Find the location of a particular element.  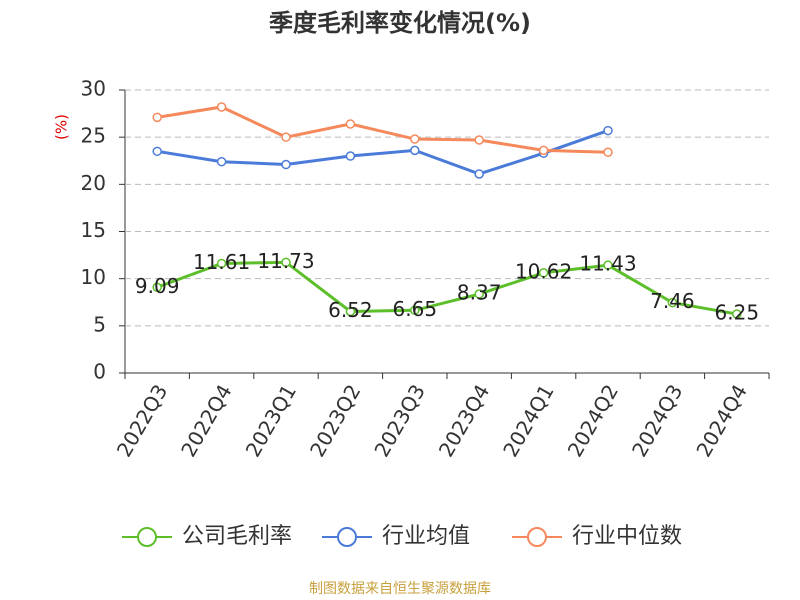

source-note: 制图数据来自恒生聚源数据库 is located at coordinates (400, 589).